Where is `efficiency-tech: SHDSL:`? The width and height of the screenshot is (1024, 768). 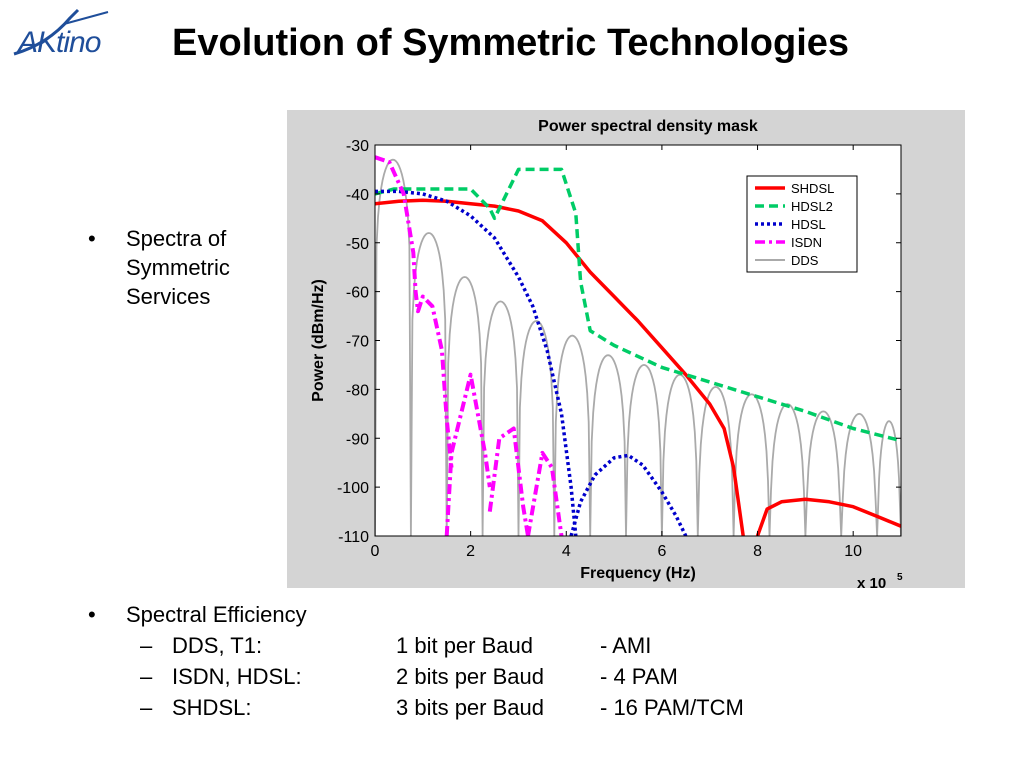
efficiency-tech: SHDSL: is located at coordinates (212, 707).